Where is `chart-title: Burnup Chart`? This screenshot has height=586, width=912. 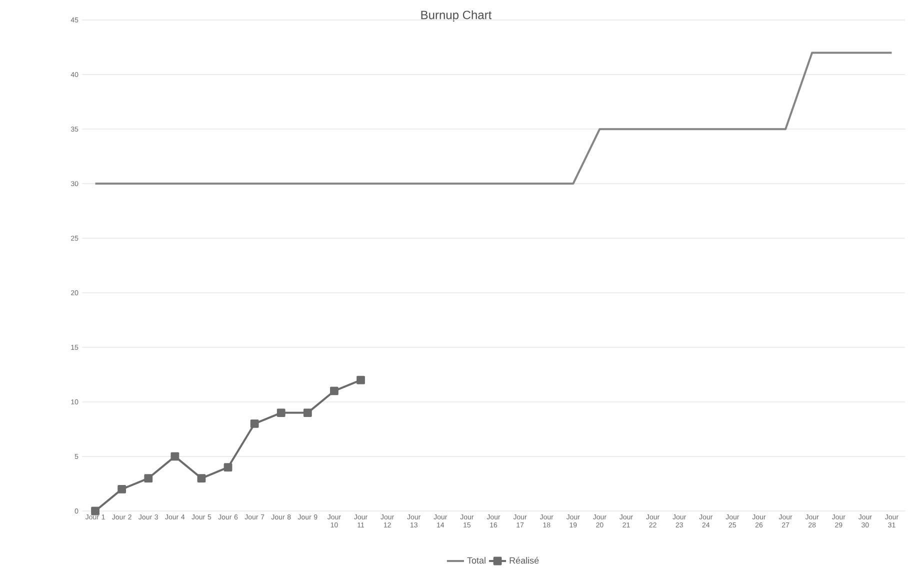
chart-title: Burnup Chart is located at coordinates (456, 16).